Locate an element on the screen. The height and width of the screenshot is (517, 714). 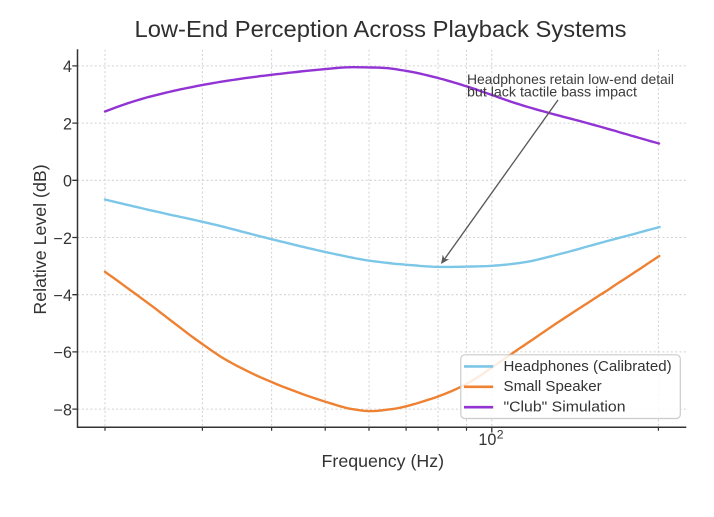
svg-text: Frequency (Hz) is located at coordinates (383, 461).